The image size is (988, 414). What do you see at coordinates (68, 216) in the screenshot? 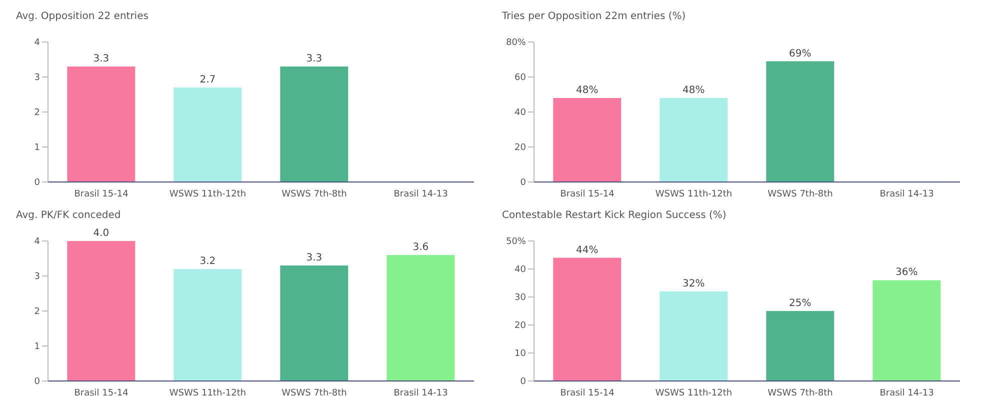
I see `chart-title: Avg. PK/FK conceded` at bounding box center [68, 216].